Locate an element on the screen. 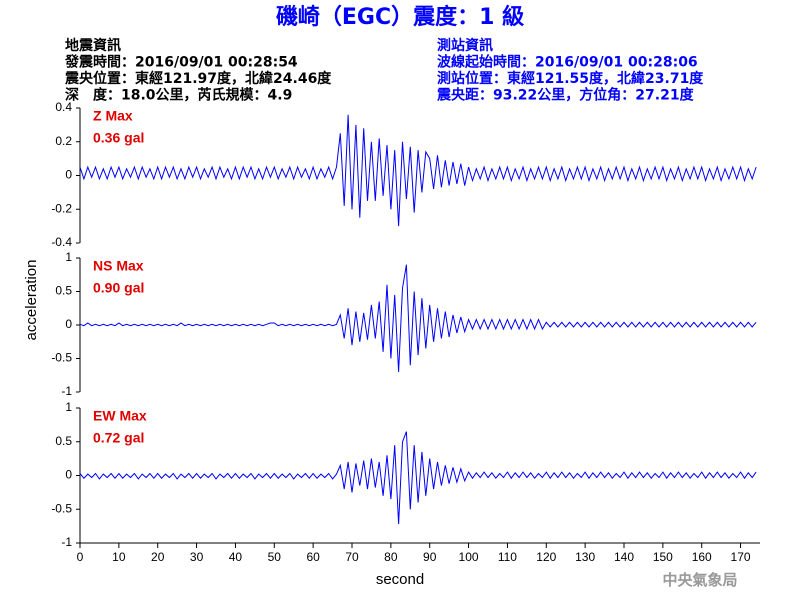 The image size is (800, 600). x-tick-label: 100 is located at coordinates (469, 557).